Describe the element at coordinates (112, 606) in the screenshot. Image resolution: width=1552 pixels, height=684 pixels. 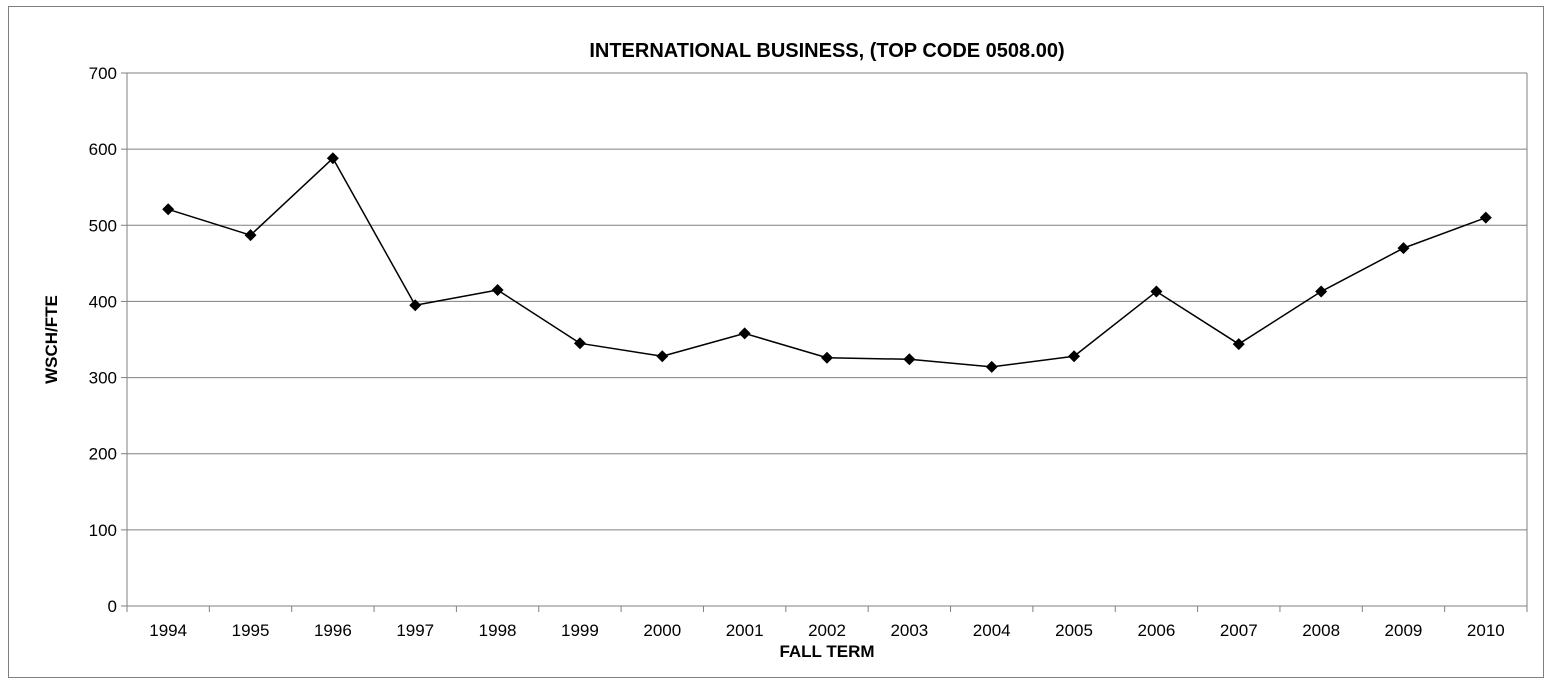
I see `y-tick-label: 0` at that location.